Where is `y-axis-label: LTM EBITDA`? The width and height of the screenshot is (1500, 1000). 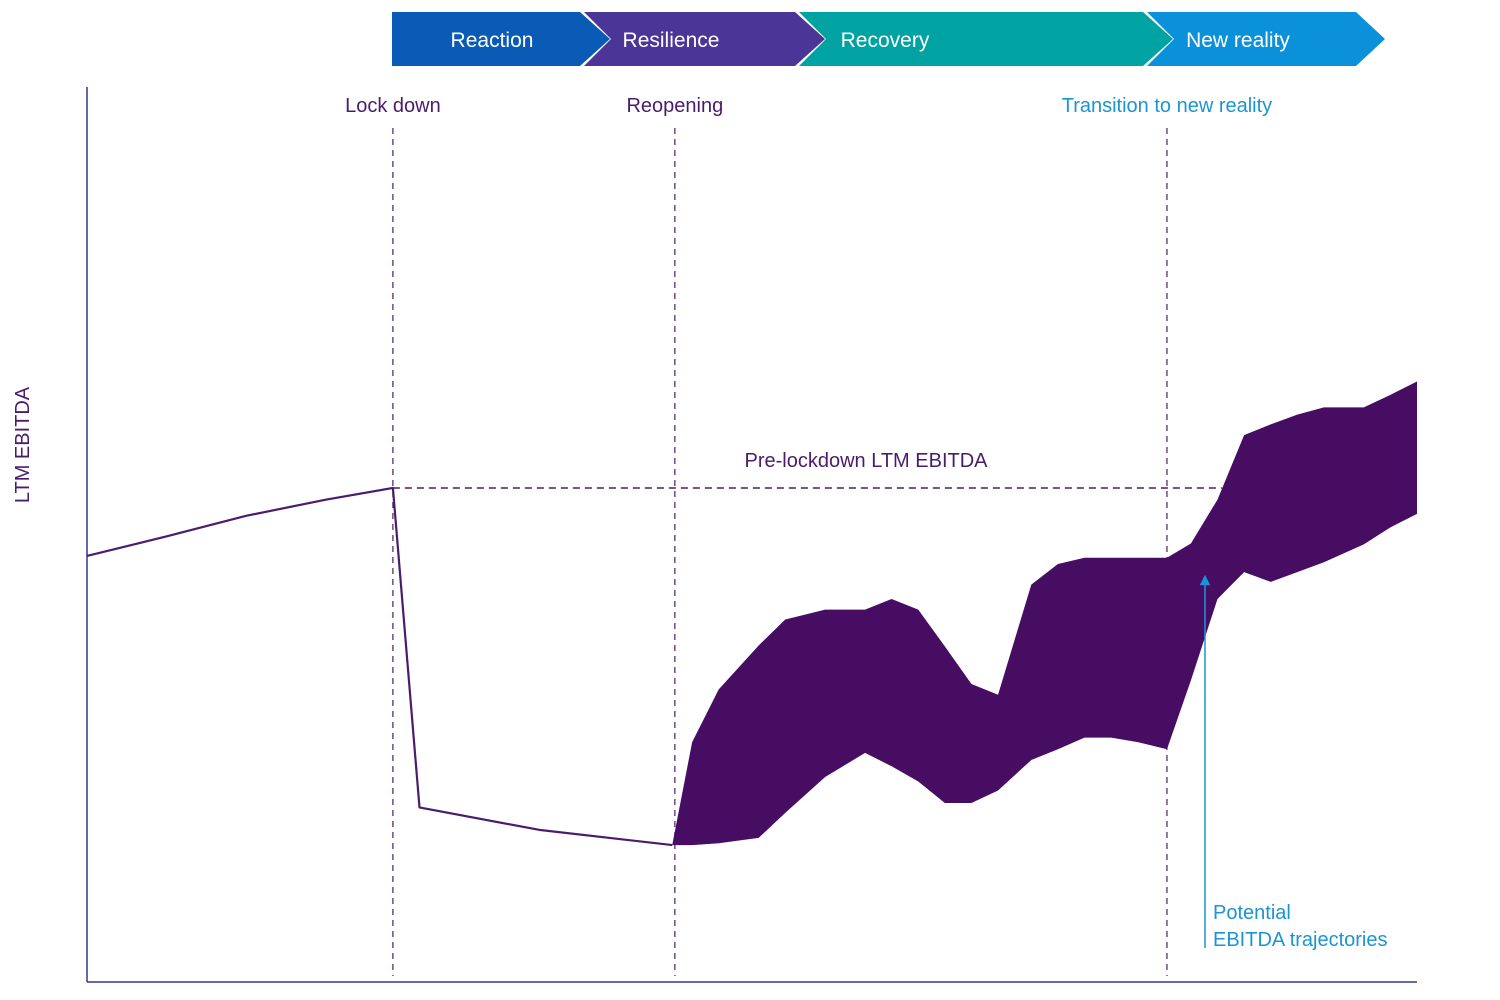 y-axis-label: LTM EBITDA is located at coordinates (23, 444).